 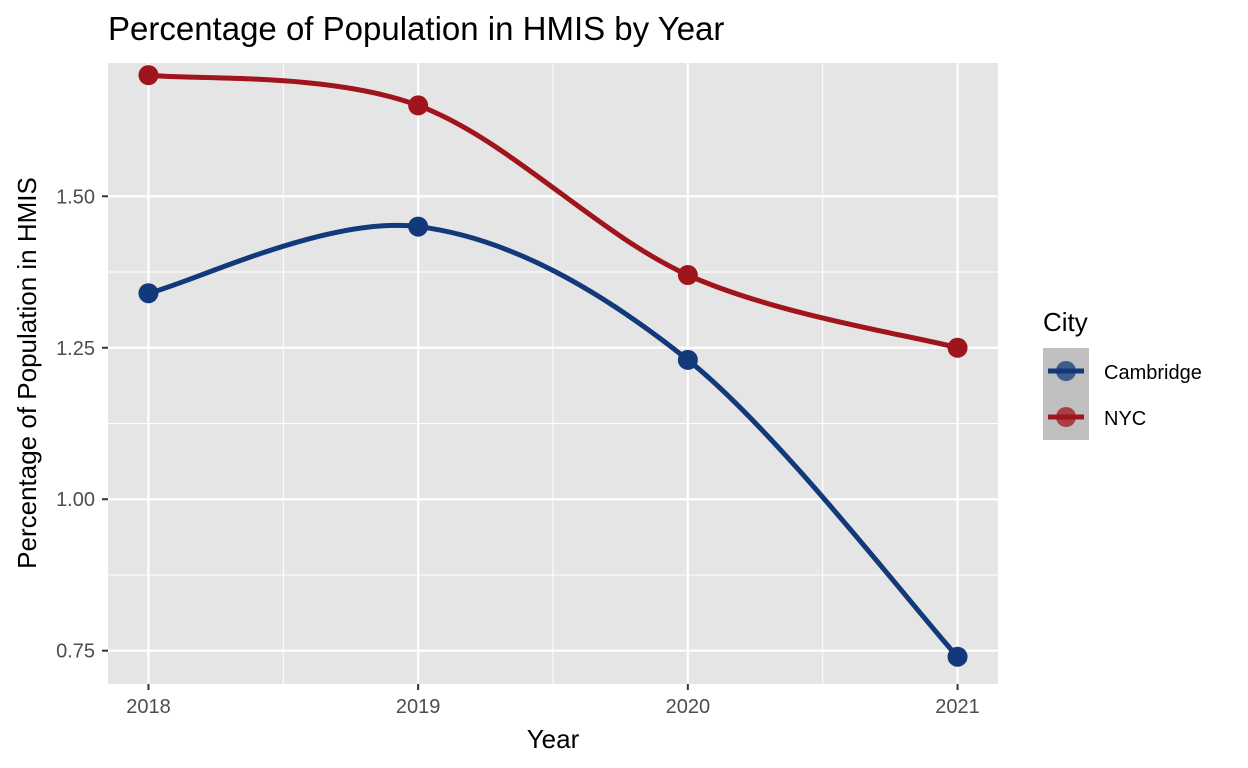 I want to click on legend: City Cambridge NYC, so click(x=1122, y=373).